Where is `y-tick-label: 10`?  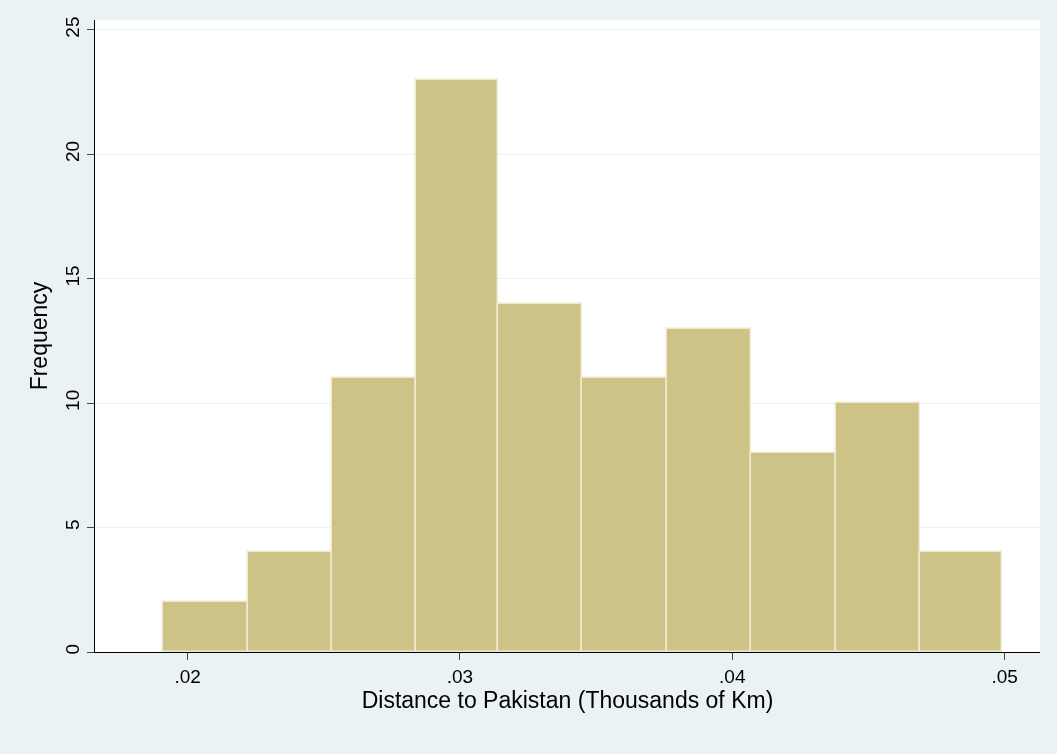
y-tick-label: 10 is located at coordinates (73, 400).